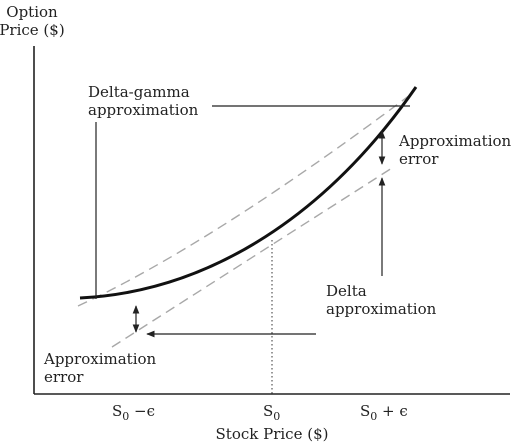 The width and height of the screenshot is (520, 445). Describe the element at coordinates (455, 141) in the screenshot. I see `top-approximation-error-label-line1: Approximation` at that location.